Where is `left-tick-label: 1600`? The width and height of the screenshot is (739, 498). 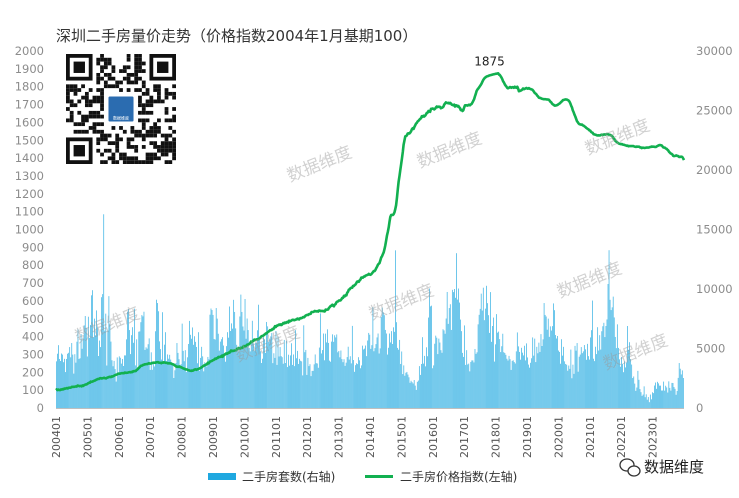
left-tick-label: 1600 is located at coordinates (29, 122).